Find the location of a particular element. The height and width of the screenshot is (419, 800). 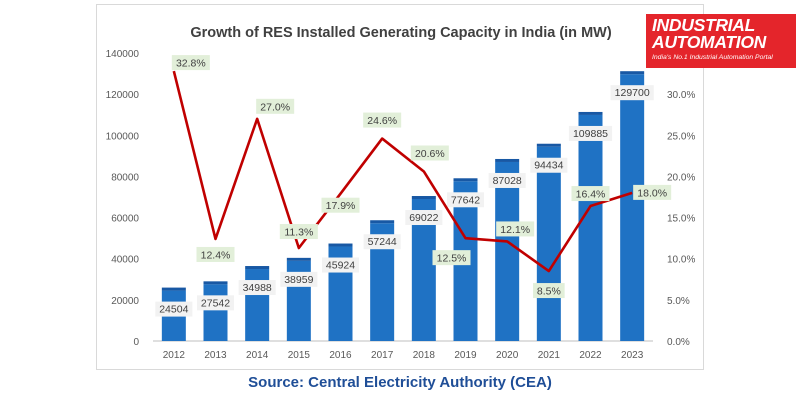

y-left-tick-label: 20000 is located at coordinates (125, 301).